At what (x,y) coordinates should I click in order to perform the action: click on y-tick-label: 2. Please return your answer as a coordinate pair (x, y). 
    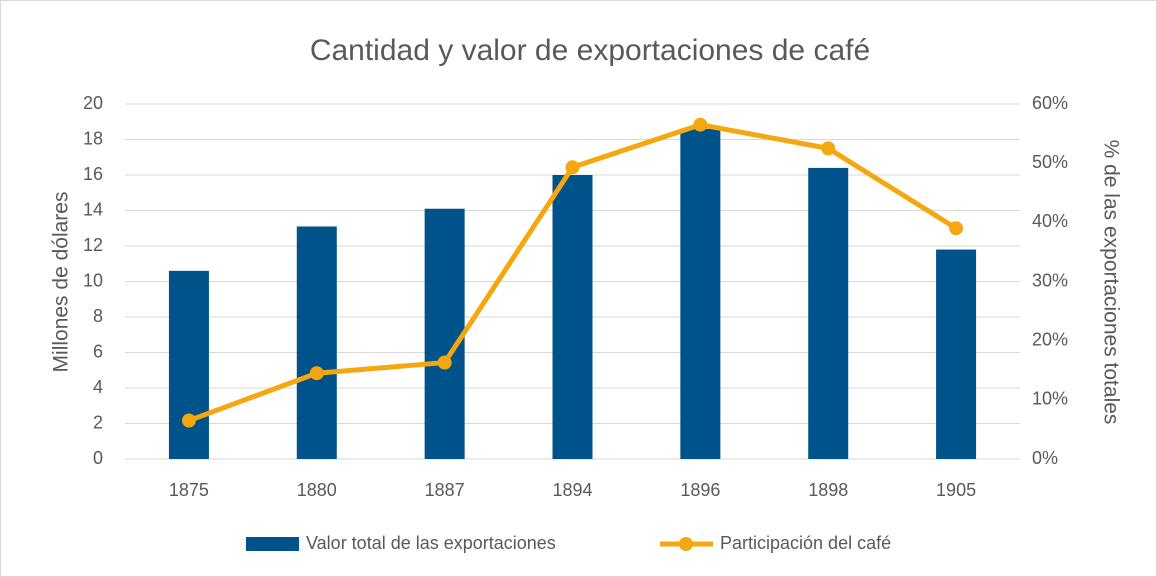
    Looking at the image, I should click on (98, 422).